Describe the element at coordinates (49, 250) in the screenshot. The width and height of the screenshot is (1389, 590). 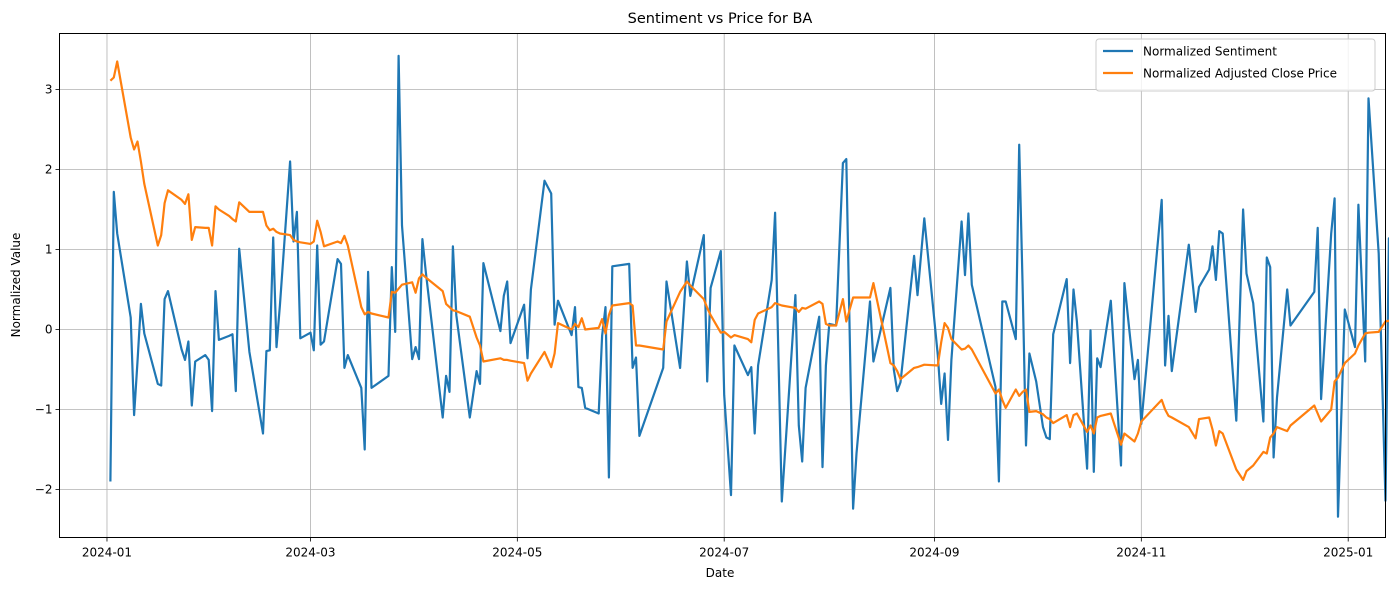
I see `y-tick-label: 1` at that location.